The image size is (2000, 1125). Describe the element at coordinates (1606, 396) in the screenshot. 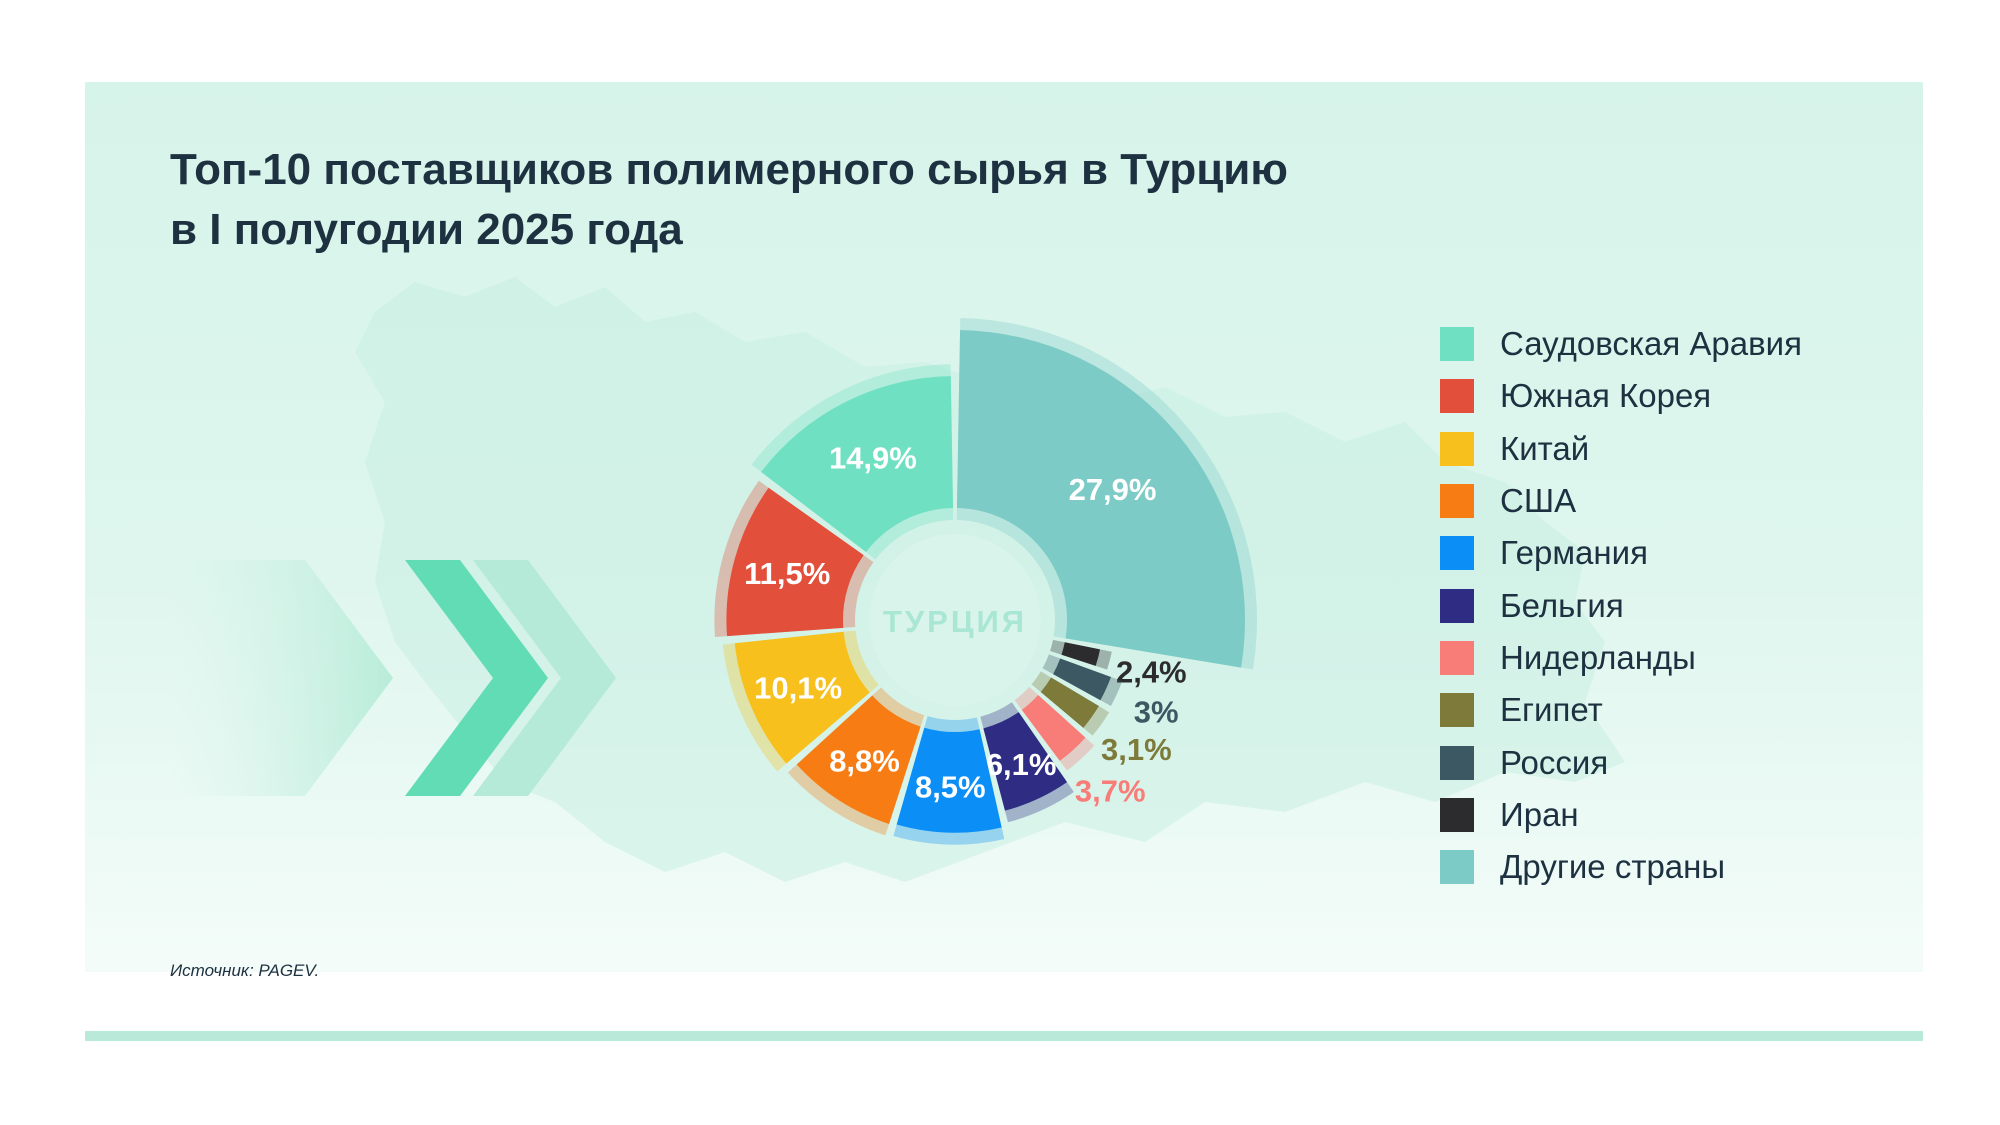

I see `legend-label: Южная Корея` at that location.